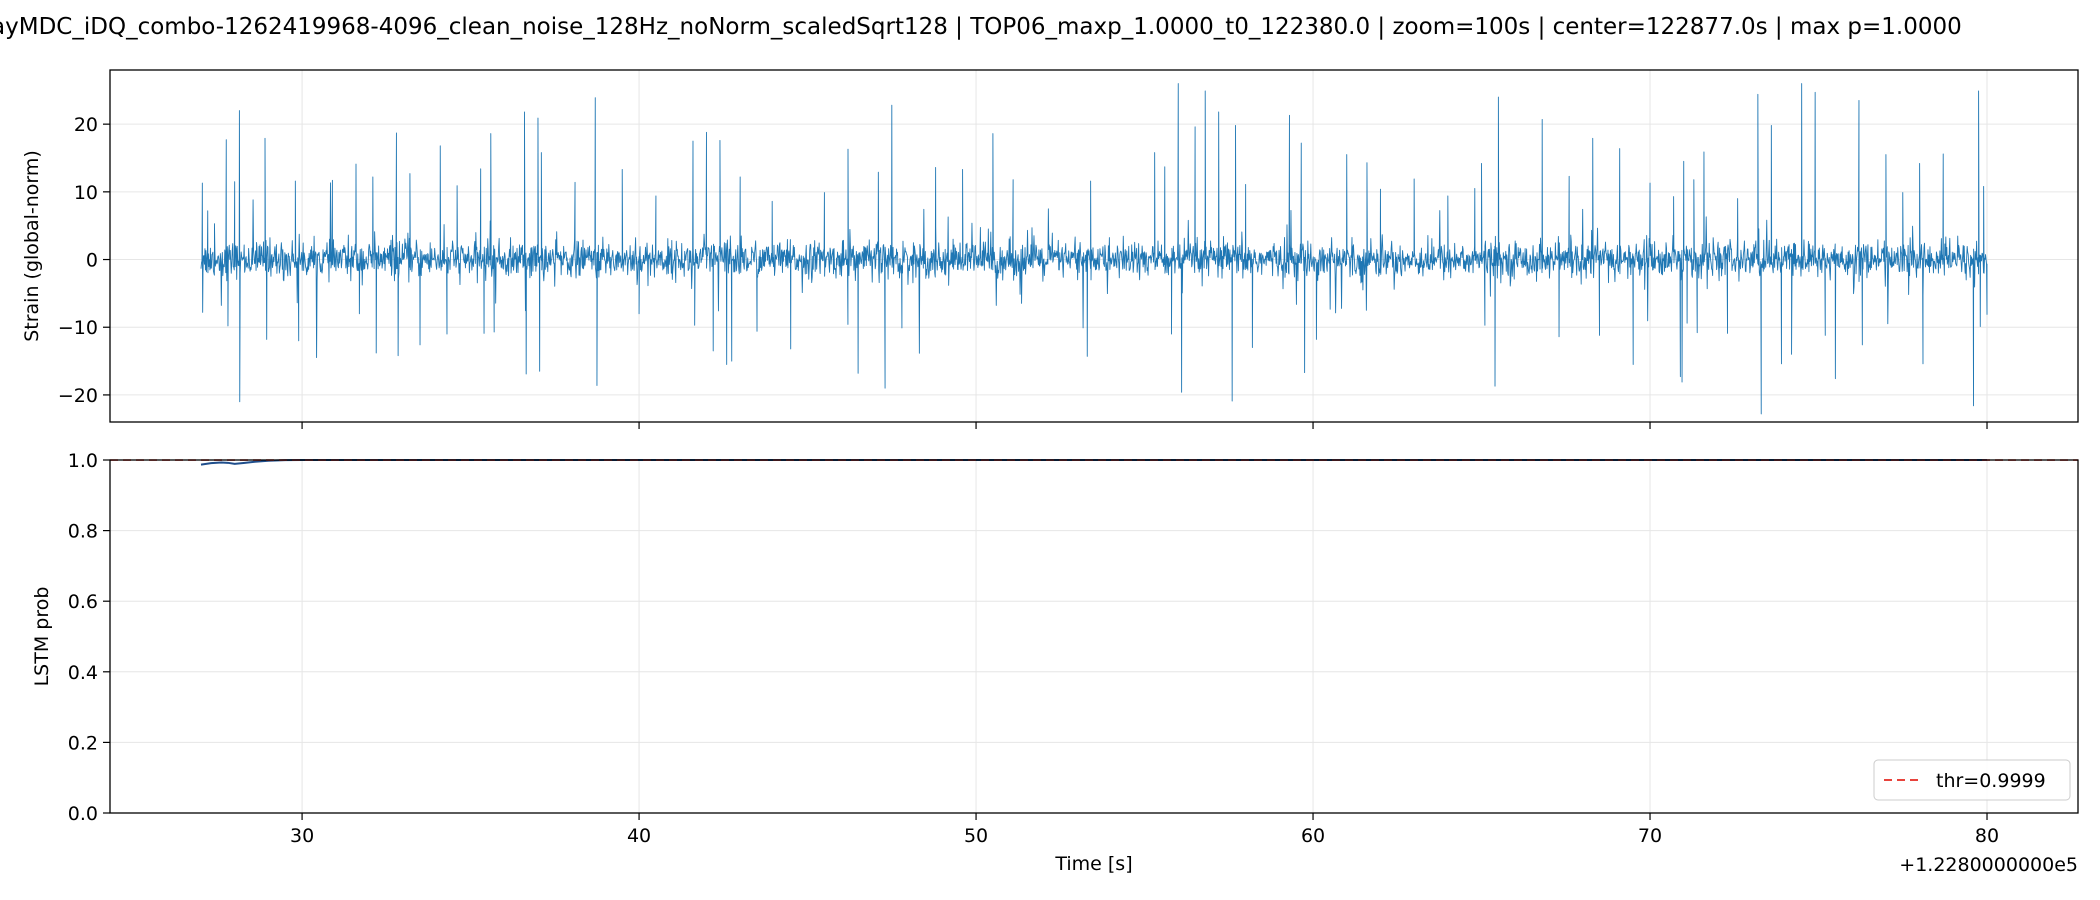 Image resolution: width=2100 pixels, height=900 pixels. What do you see at coordinates (1987, 836) in the screenshot?
I see `prob-xtick-label: 80` at bounding box center [1987, 836].